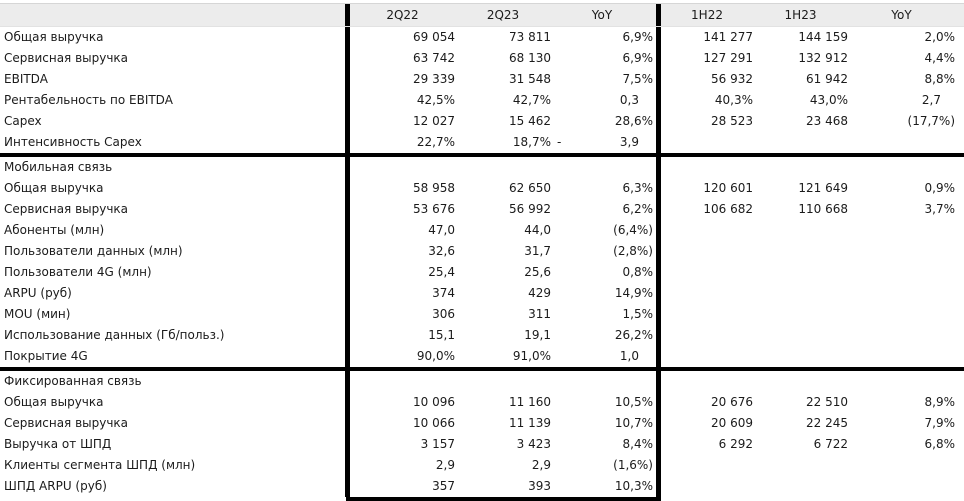 The image size is (964, 501). Describe the element at coordinates (603, 381) in the screenshot. I see `cell-yoy-quarter` at that location.